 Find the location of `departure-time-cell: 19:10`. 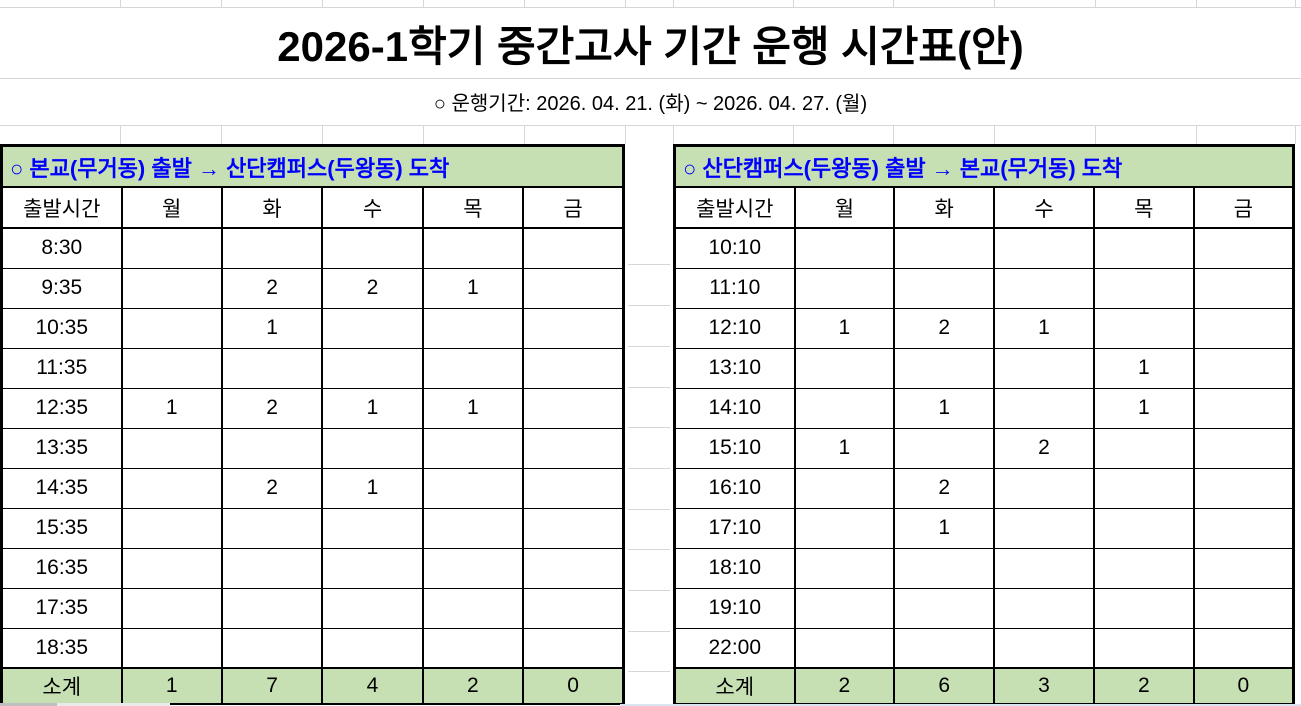

departure-time-cell: 19:10 is located at coordinates (734, 607).